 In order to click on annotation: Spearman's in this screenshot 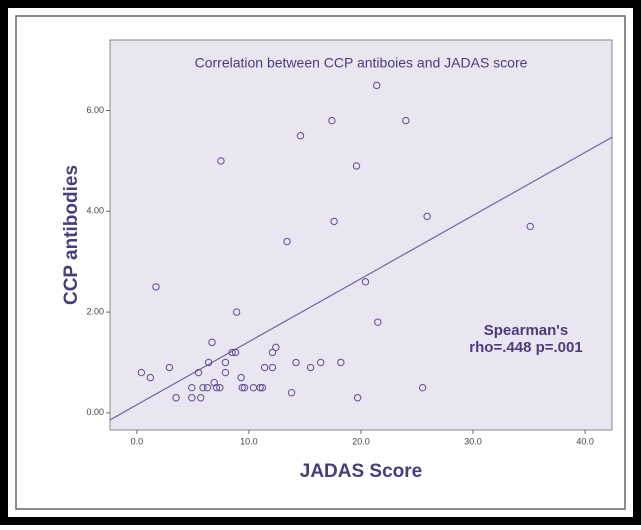, I will do `click(526, 330)`.